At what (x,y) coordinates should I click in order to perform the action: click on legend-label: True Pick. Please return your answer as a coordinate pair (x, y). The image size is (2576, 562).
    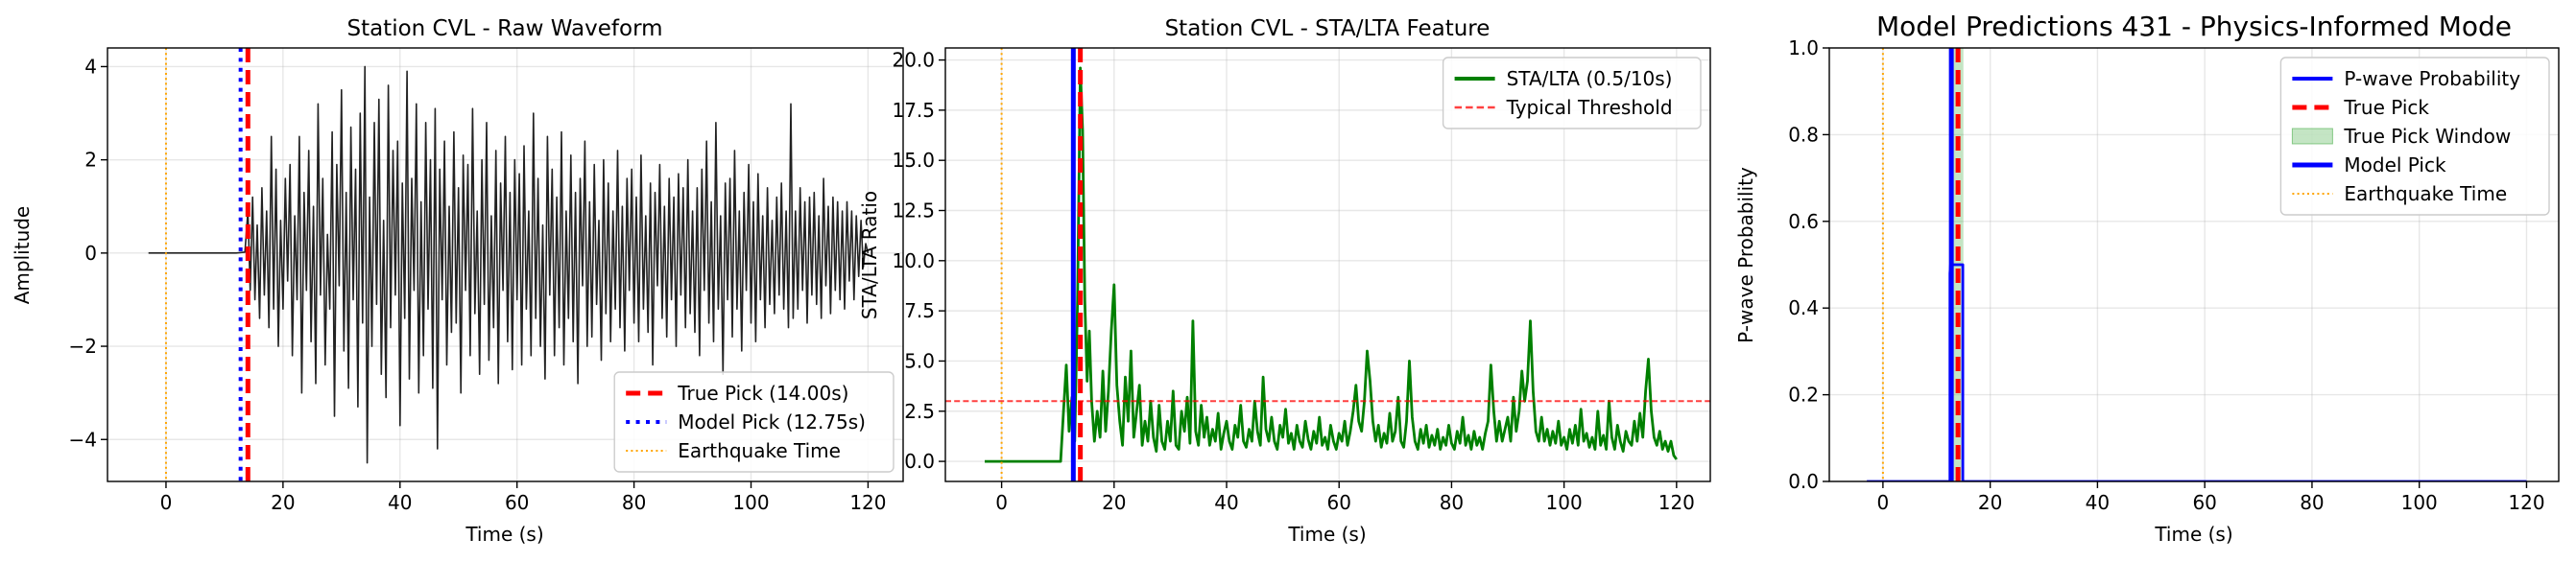
    Looking at the image, I should click on (2386, 107).